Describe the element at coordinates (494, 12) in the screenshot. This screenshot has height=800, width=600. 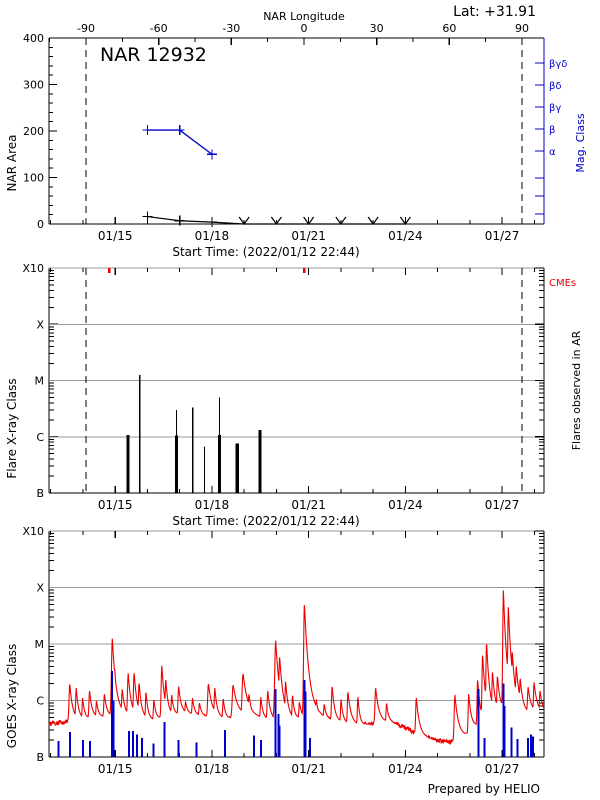
I see `lat-label: Lat: +31.91` at that location.